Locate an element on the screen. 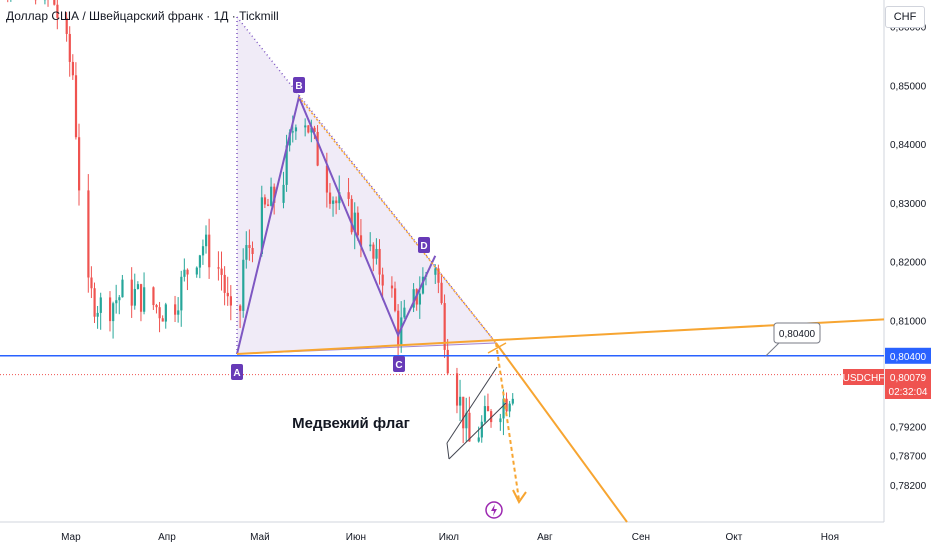  last-price-badge is located at coordinates (908, 384).